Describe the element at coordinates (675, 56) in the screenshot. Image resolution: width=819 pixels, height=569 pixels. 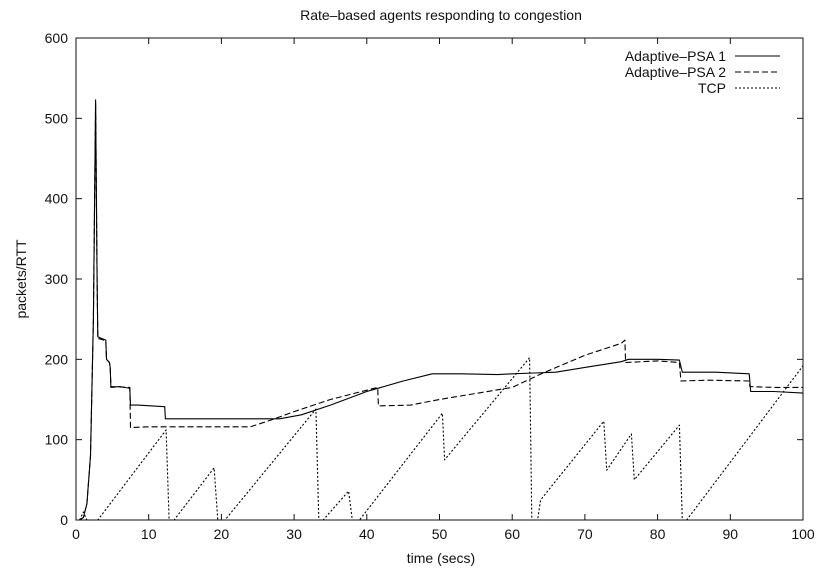
I see `legend-label: Adaptive–PSA 1` at that location.